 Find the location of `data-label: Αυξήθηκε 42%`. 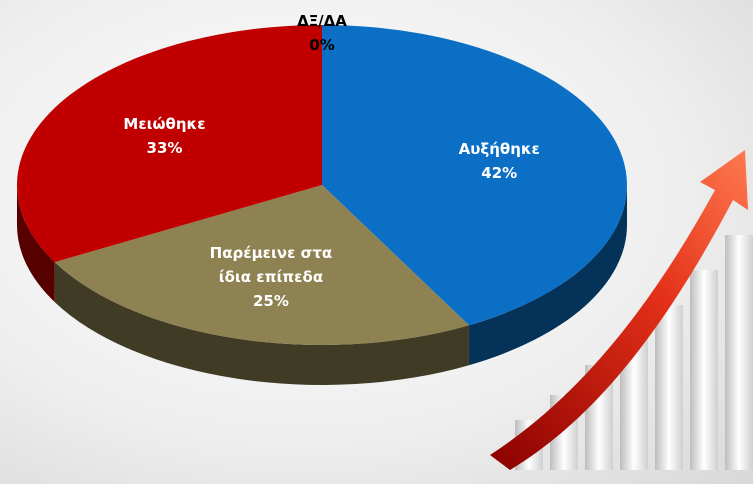

data-label: Αυξήθηκε 42% is located at coordinates (499, 161).